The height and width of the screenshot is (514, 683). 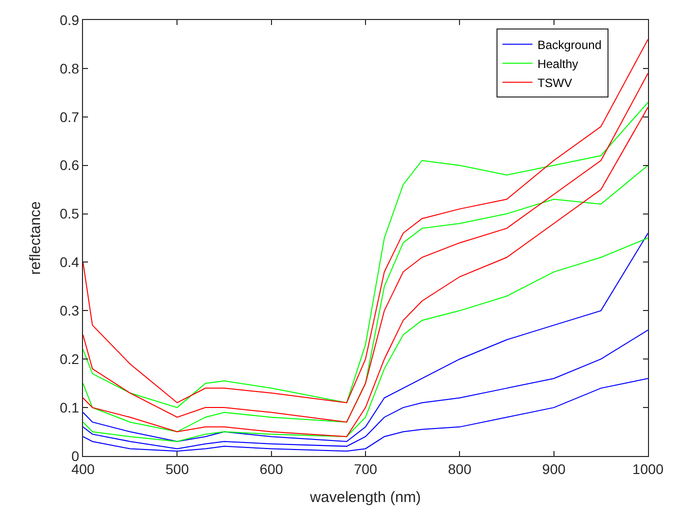 I want to click on x-tick-label: 1000, so click(x=648, y=468).